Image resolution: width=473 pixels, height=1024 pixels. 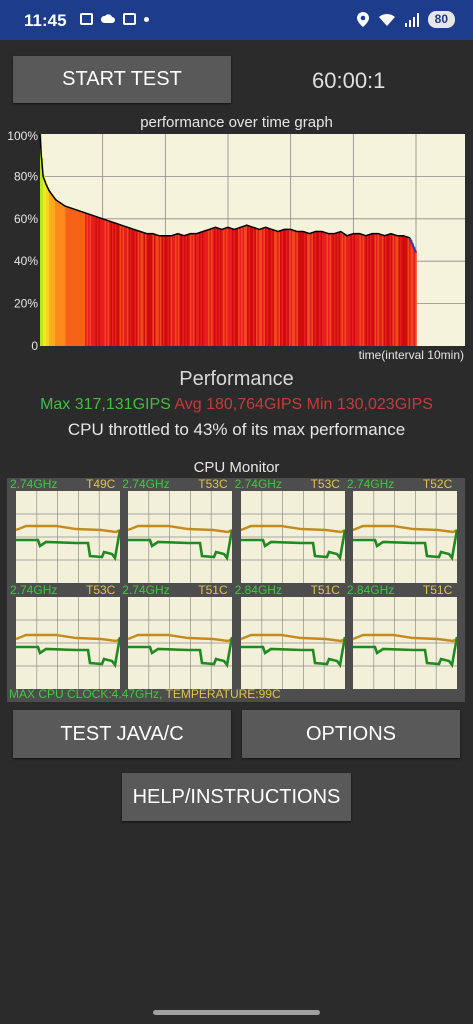 What do you see at coordinates (351, 734) in the screenshot?
I see `options-button: OPTIONS` at bounding box center [351, 734].